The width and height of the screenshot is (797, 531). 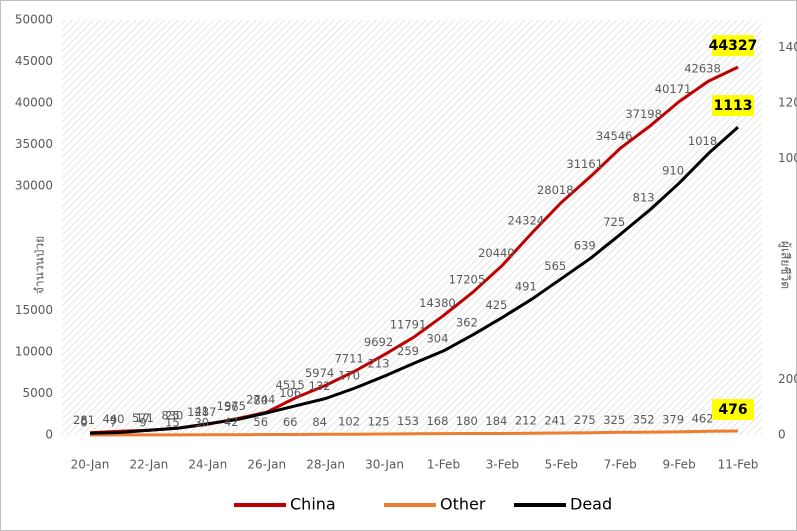 What do you see at coordinates (290, 385) in the screenshot?
I see `value-label: 4515` at bounding box center [290, 385].